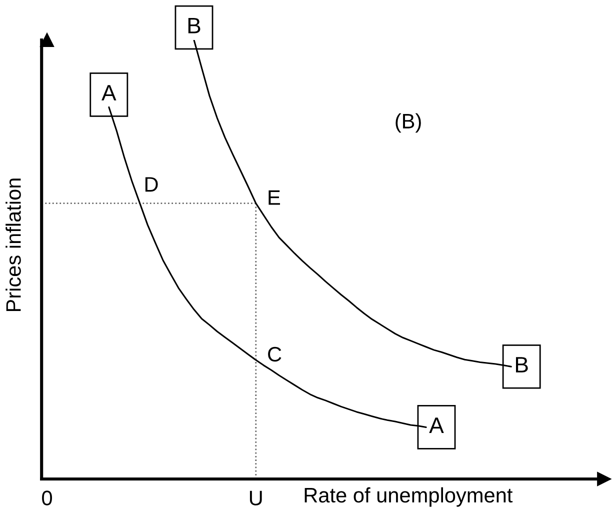 The image size is (613, 512). What do you see at coordinates (275, 354) in the screenshot?
I see `annotation: C` at bounding box center [275, 354].